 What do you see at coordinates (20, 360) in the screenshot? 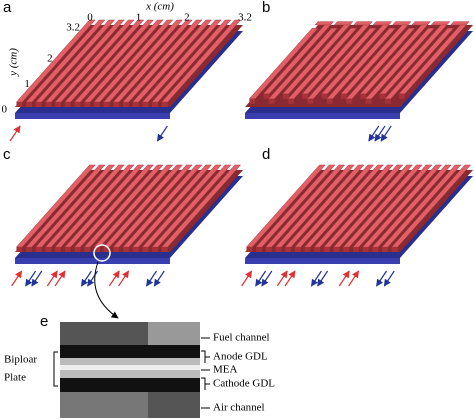
I see `group-label: Biploar` at bounding box center [20, 360].